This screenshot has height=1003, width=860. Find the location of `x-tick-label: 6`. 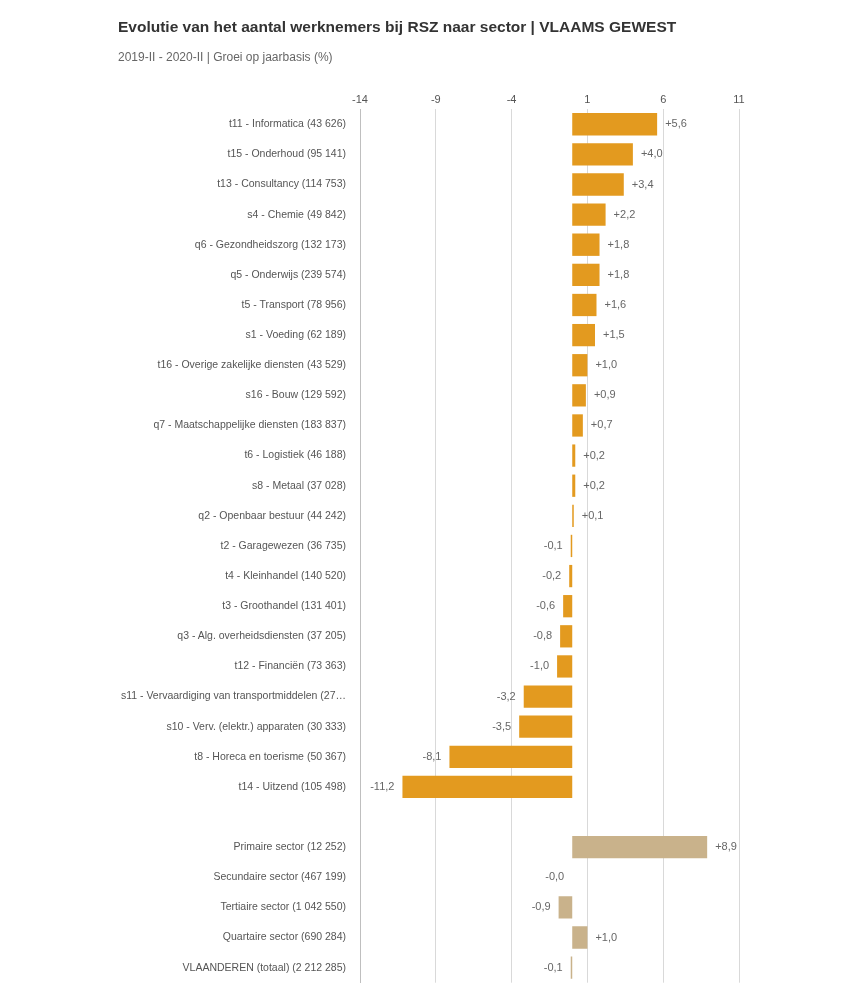

x-tick-label: 6 is located at coordinates (663, 98).